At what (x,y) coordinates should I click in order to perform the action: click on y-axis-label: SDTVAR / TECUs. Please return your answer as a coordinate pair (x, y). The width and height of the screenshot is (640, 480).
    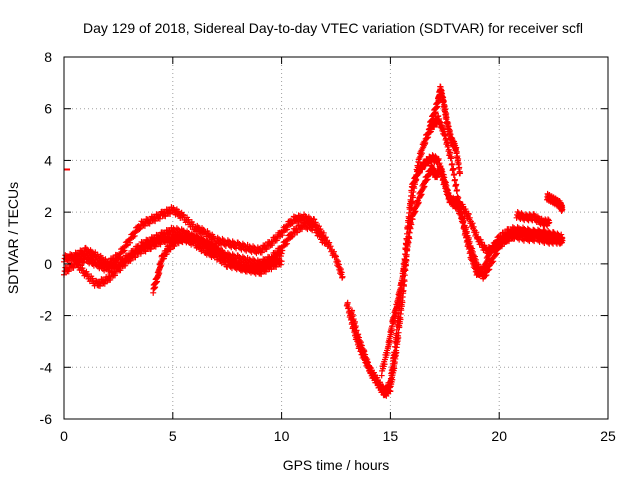
    Looking at the image, I should click on (13, 238).